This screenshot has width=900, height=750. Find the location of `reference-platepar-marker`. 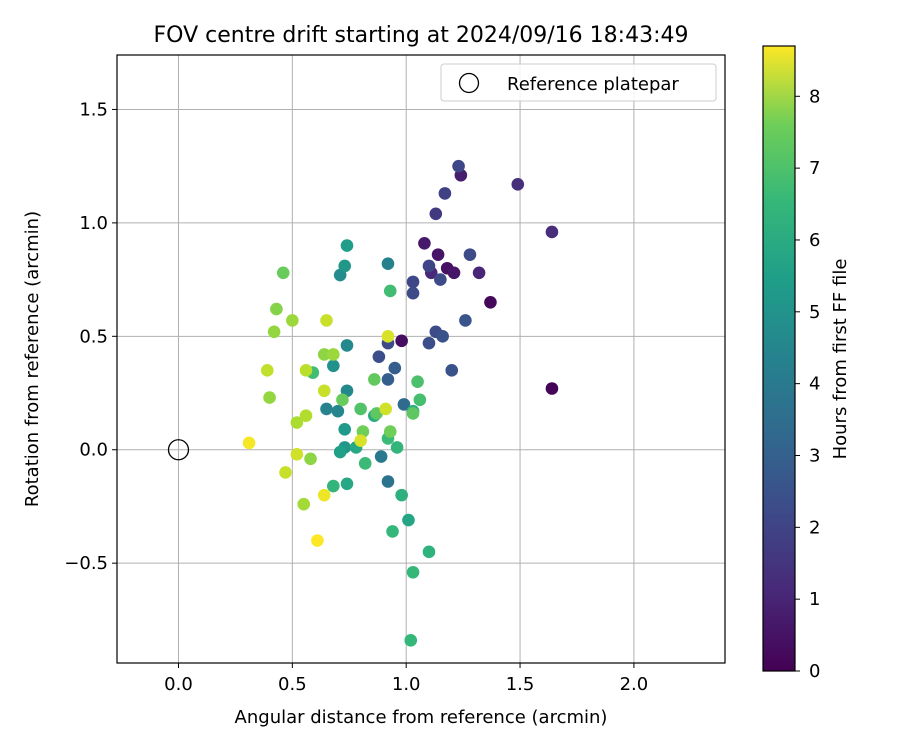

reference-platepar-marker is located at coordinates (178, 450).